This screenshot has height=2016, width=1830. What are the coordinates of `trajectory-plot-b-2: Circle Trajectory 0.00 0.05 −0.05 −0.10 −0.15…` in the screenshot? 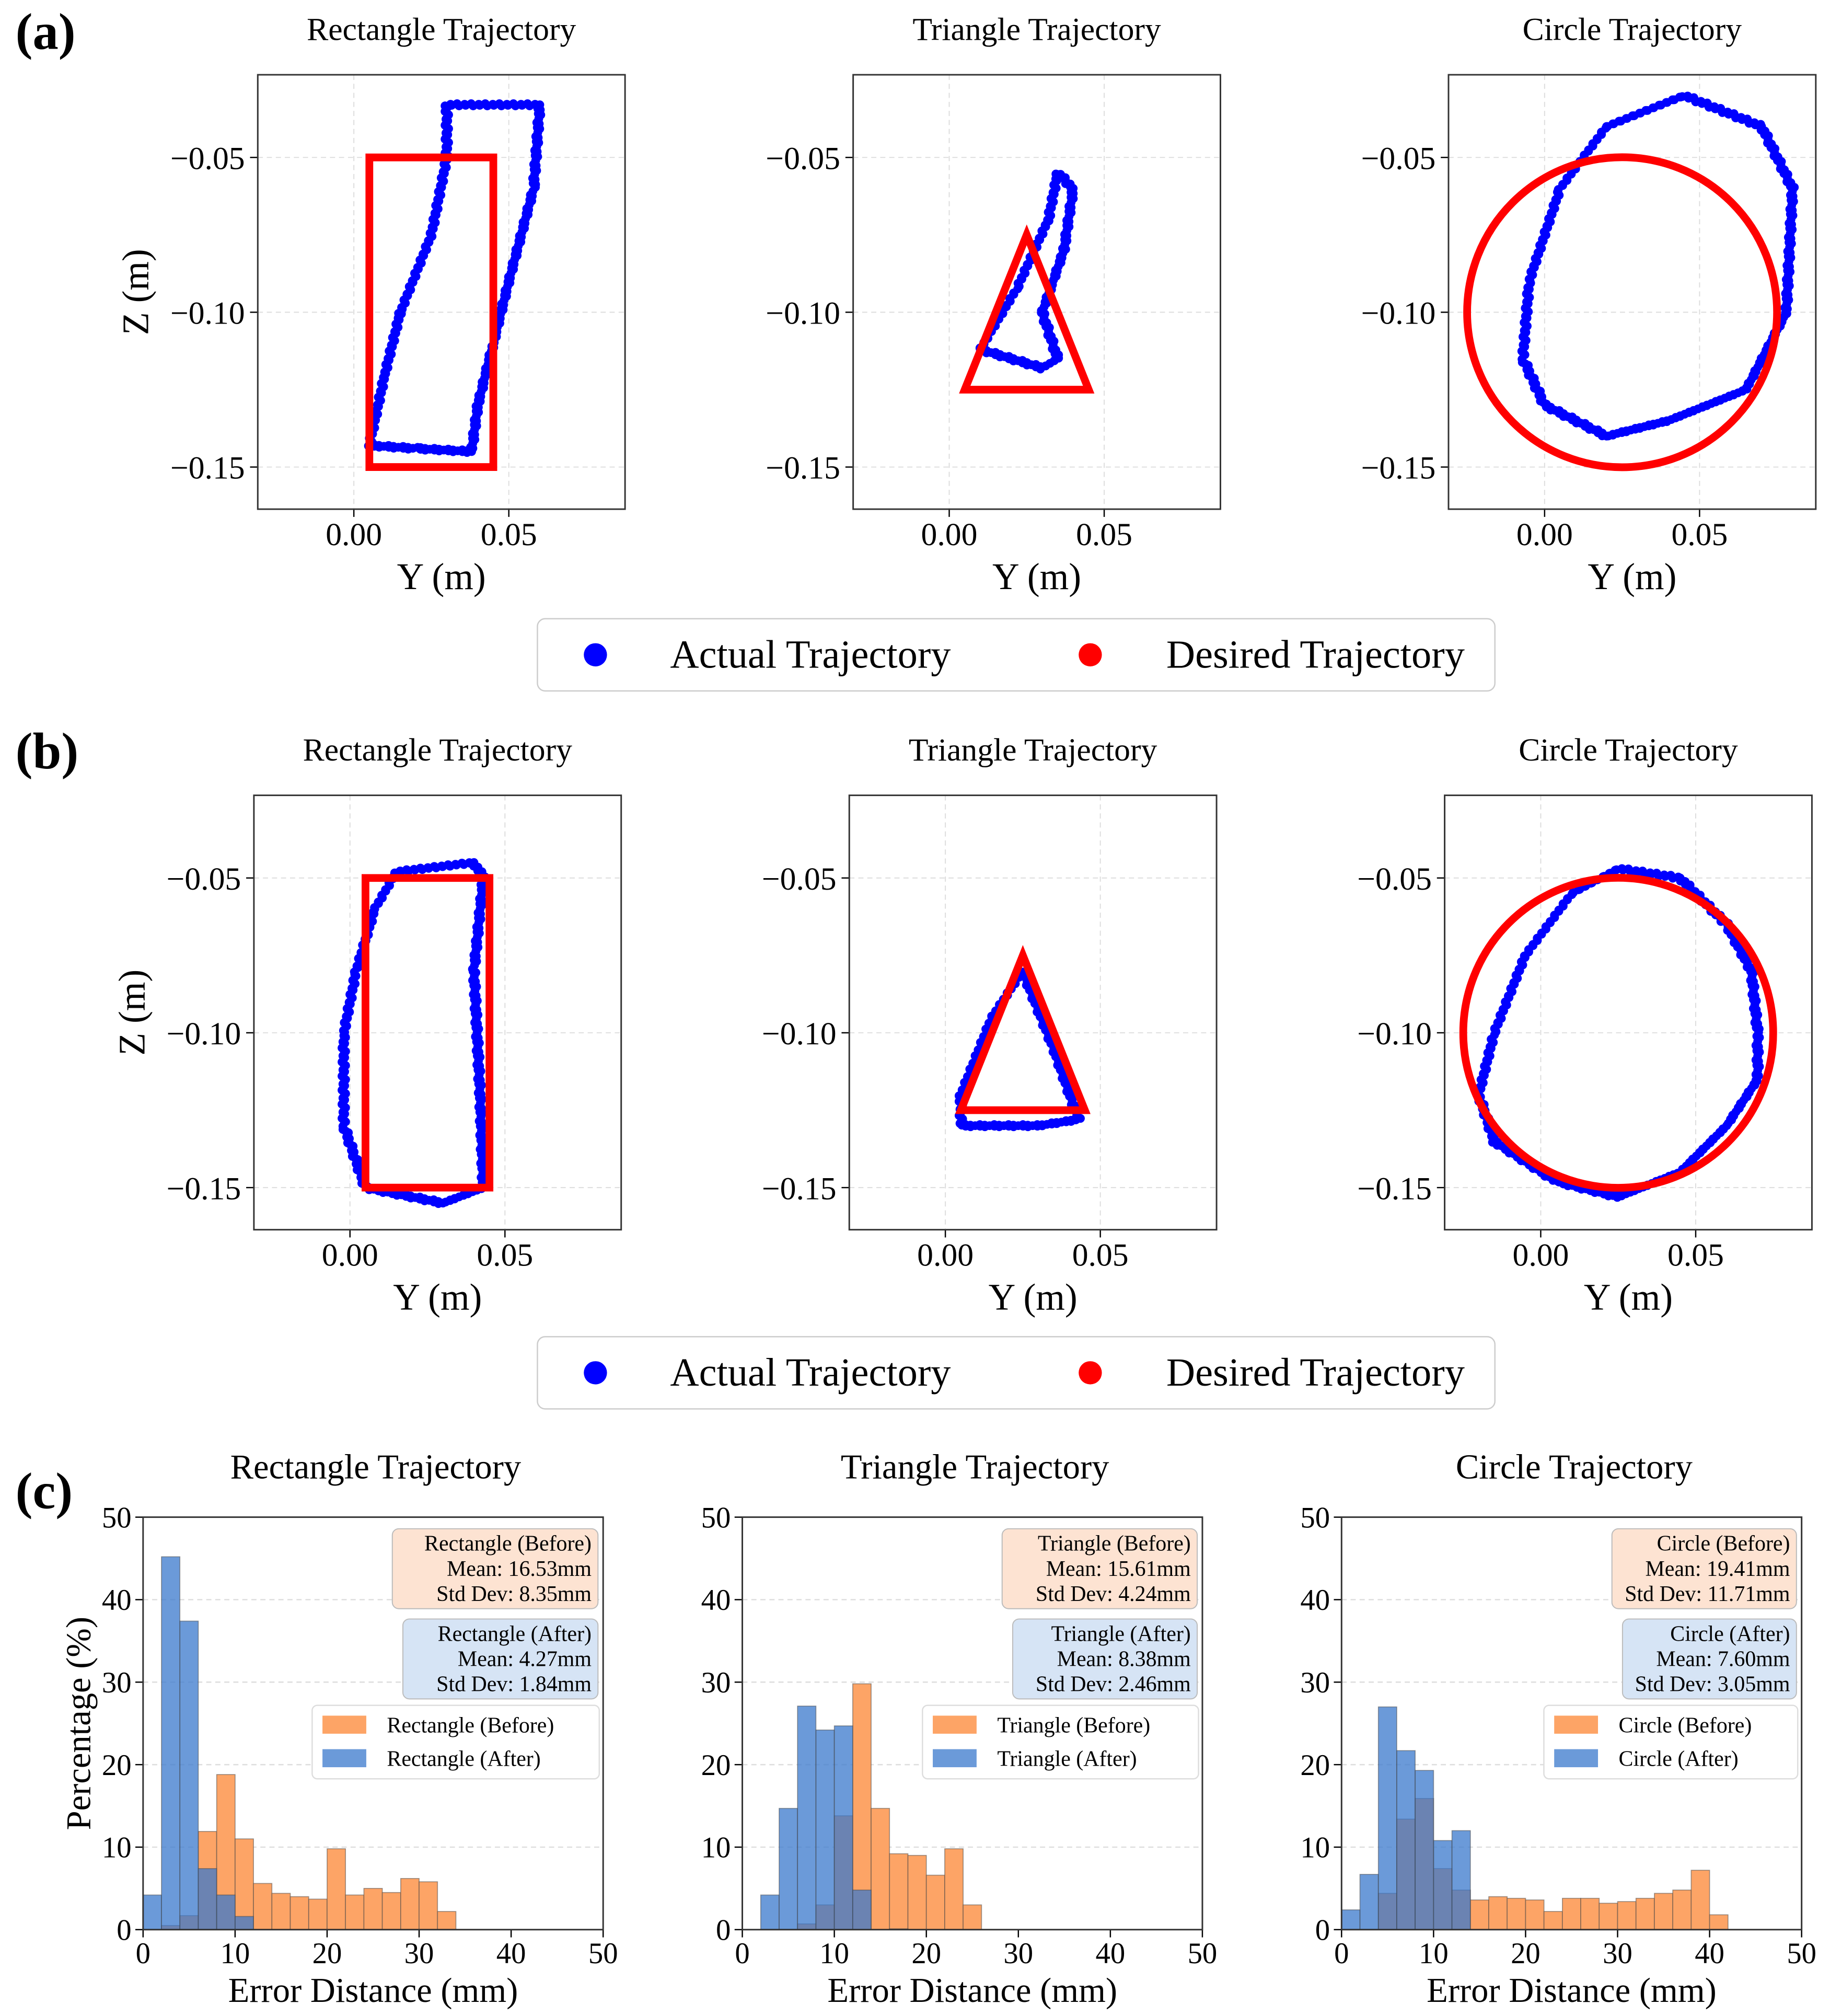 It's located at (1585, 1025).